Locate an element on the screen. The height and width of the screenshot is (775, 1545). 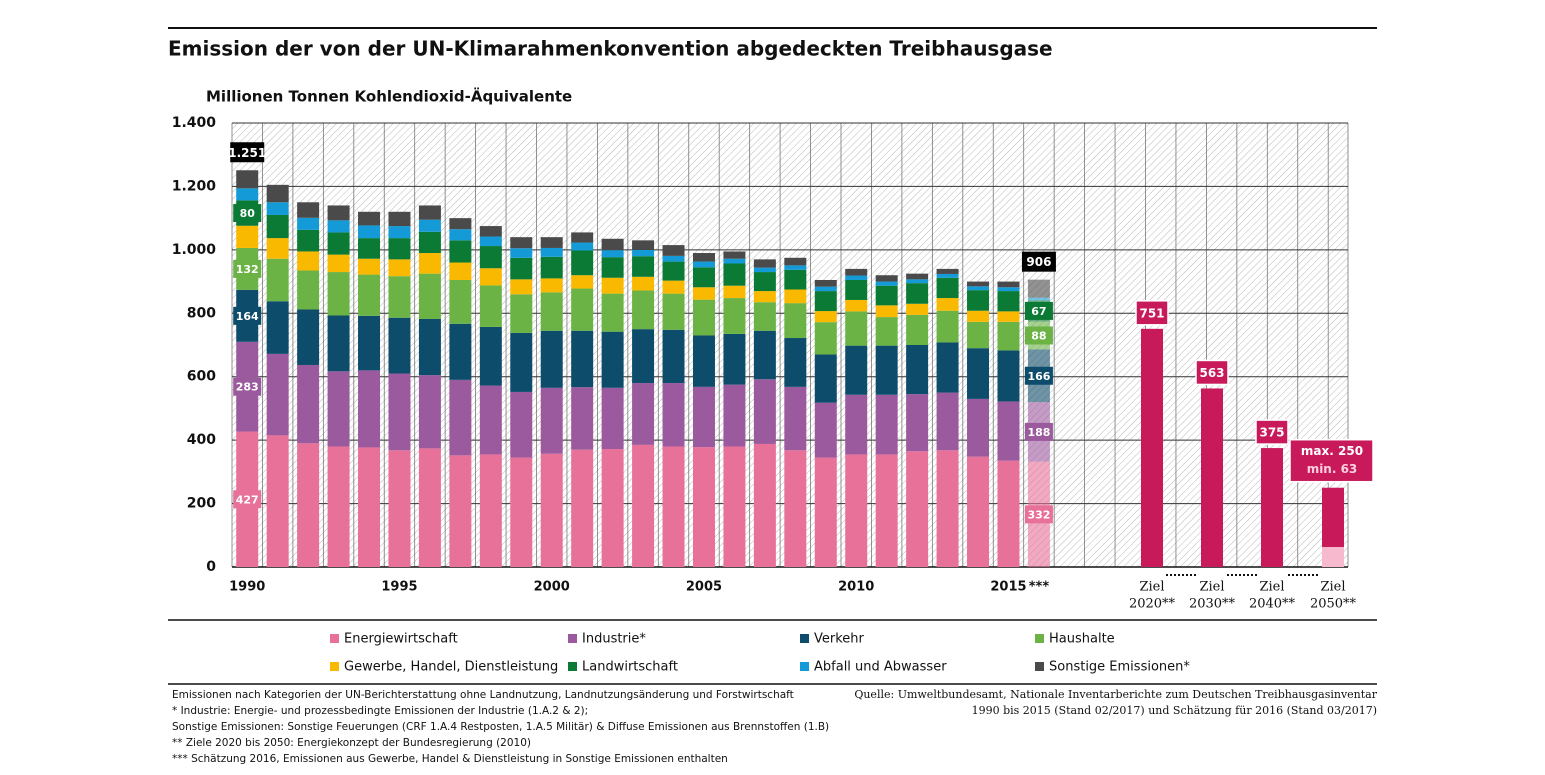
data-label: 88 is located at coordinates (1038, 335).